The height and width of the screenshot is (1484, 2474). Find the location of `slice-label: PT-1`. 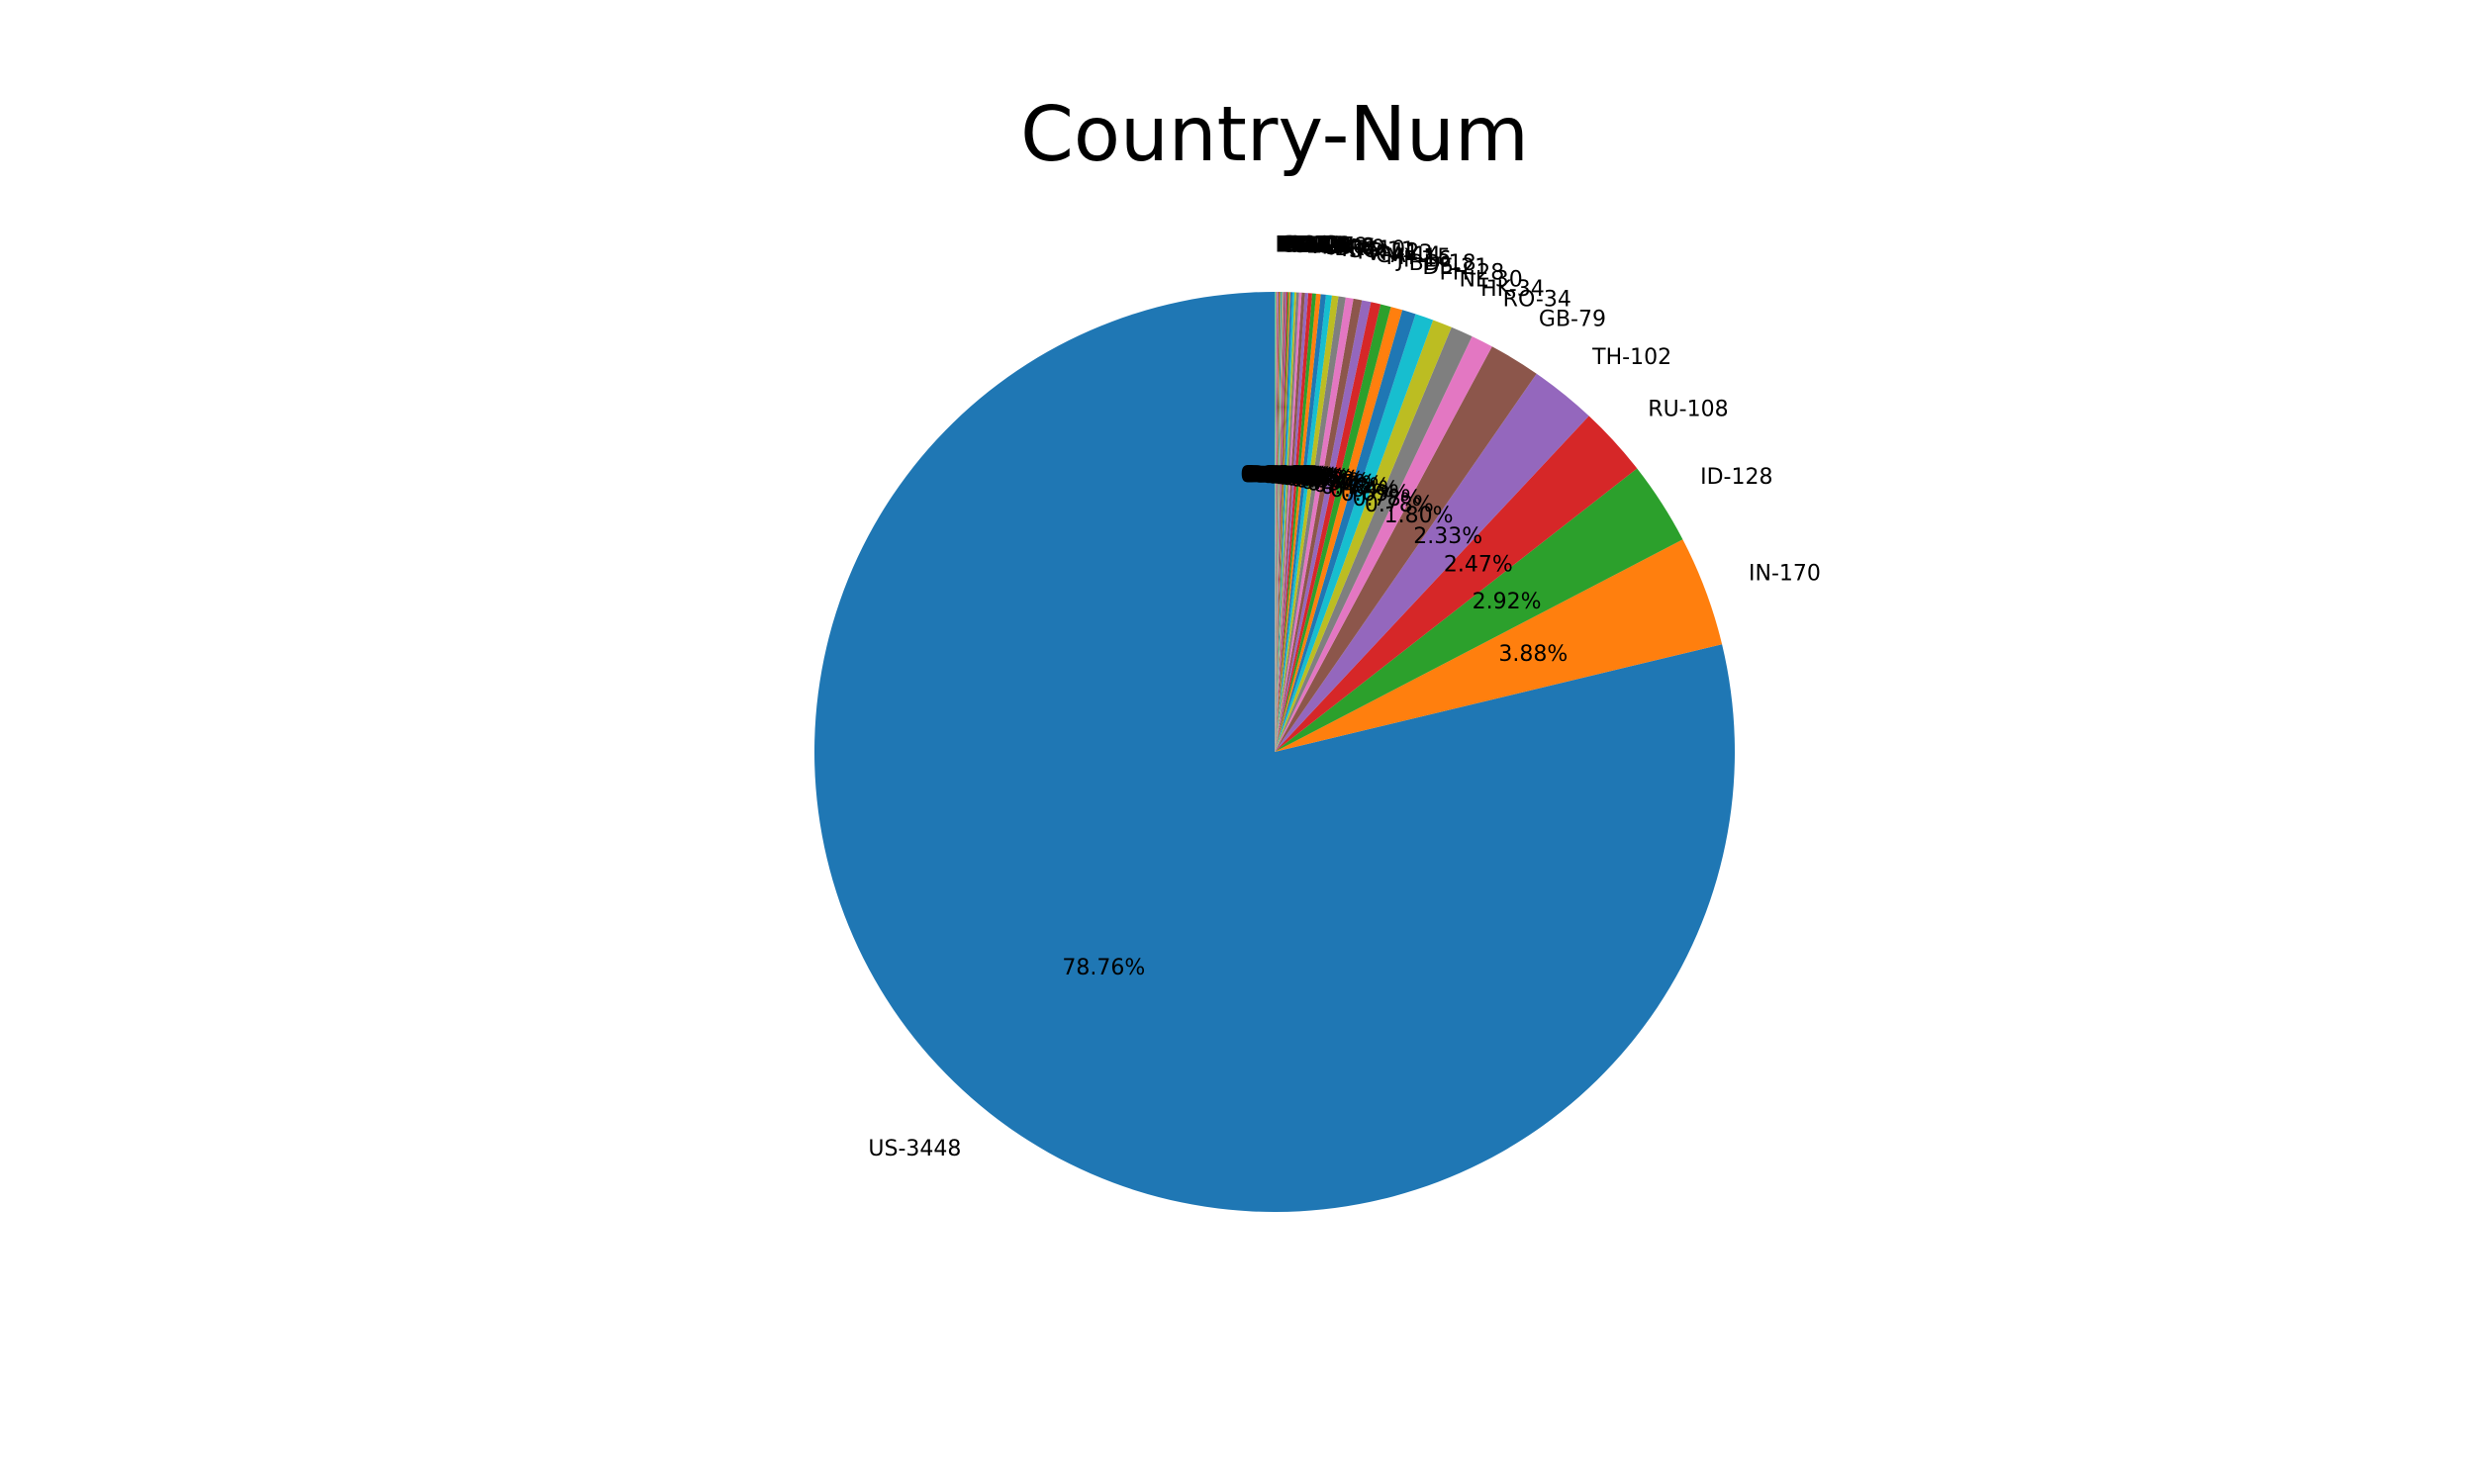

slice-label: PT-1 is located at coordinates (1303, 245).